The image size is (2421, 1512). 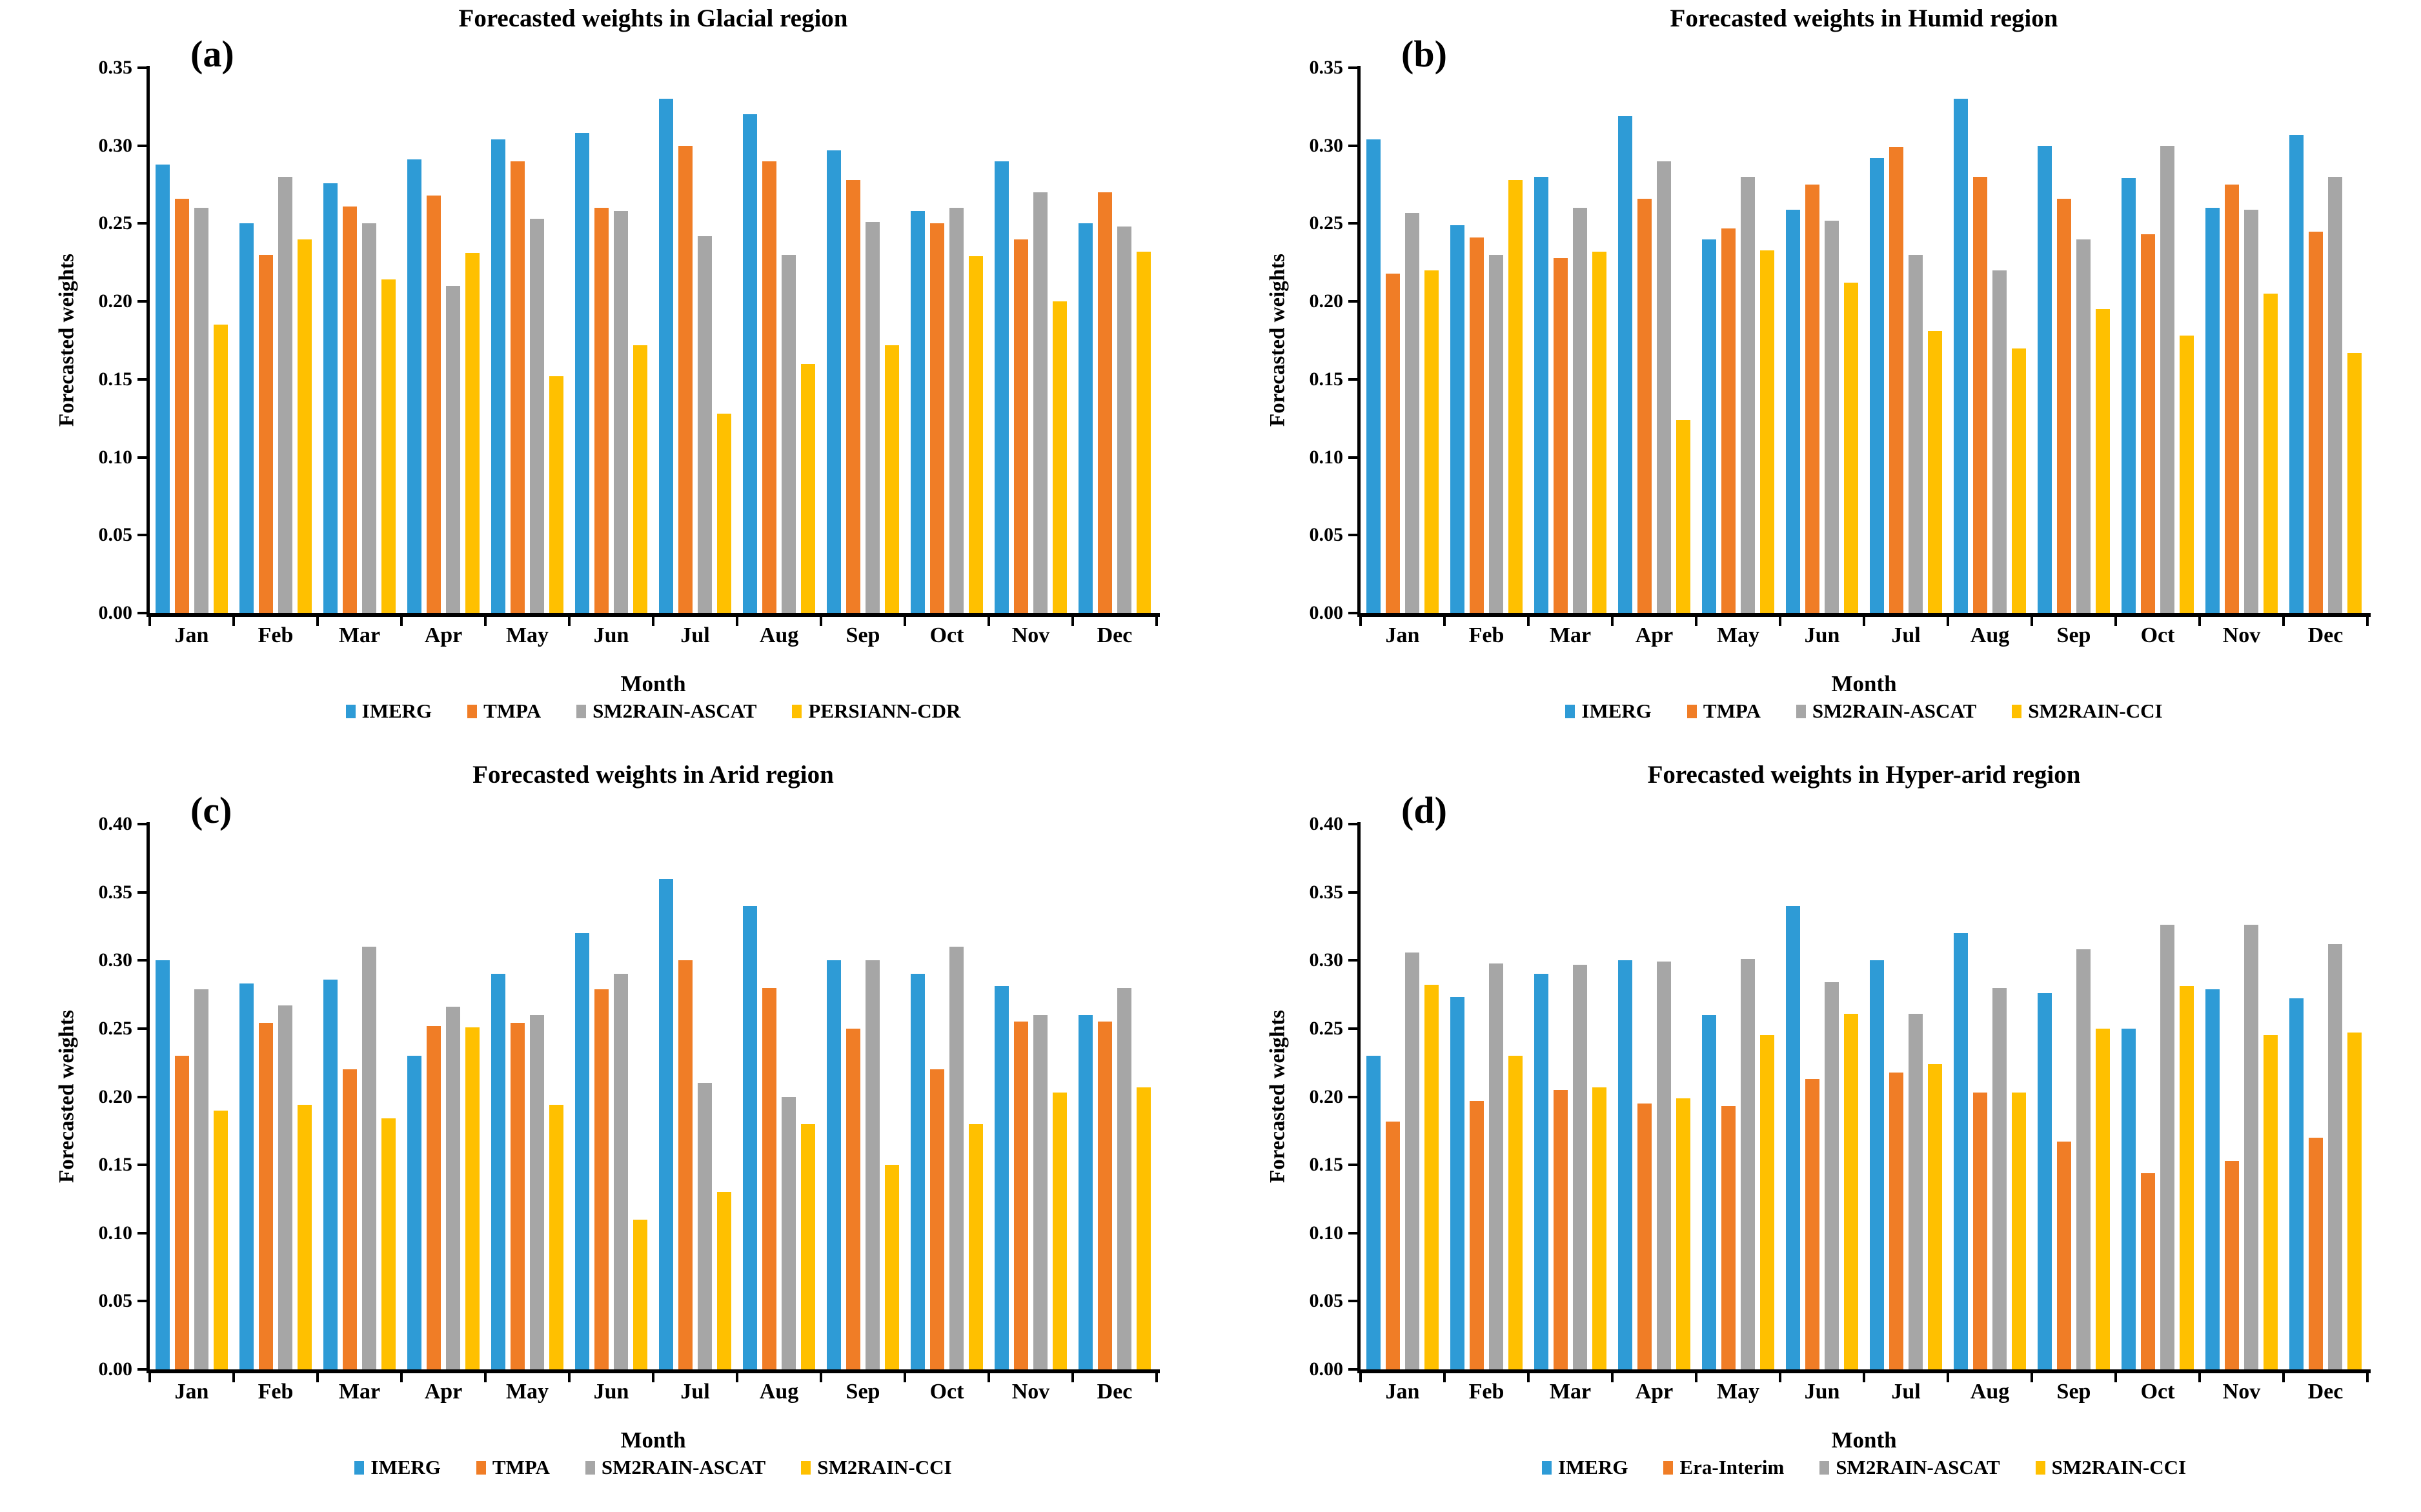 I want to click on chart-title: Forecasted weights in Humid region, so click(x=1864, y=18).